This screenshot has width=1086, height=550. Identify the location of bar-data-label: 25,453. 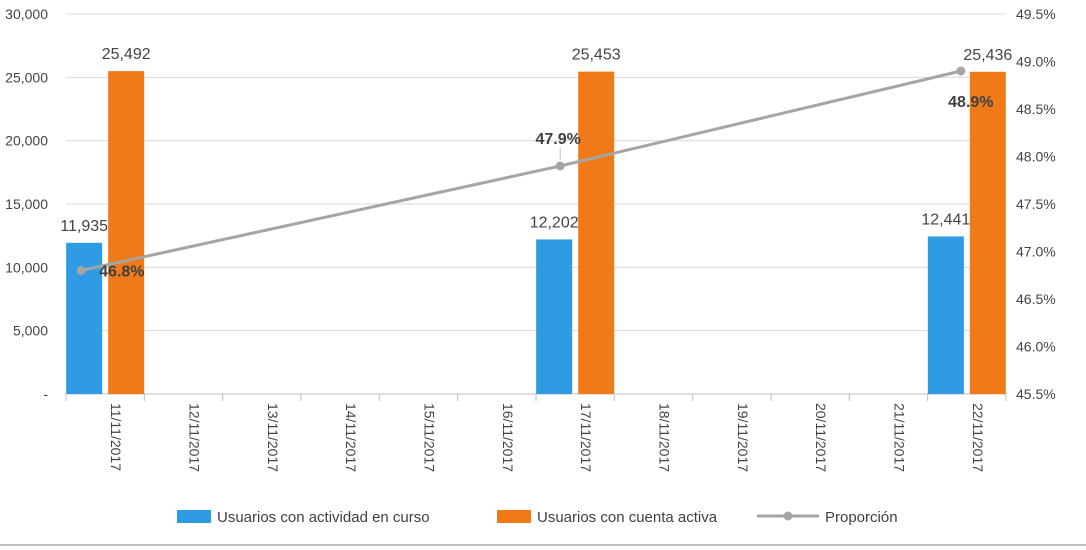
(596, 55).